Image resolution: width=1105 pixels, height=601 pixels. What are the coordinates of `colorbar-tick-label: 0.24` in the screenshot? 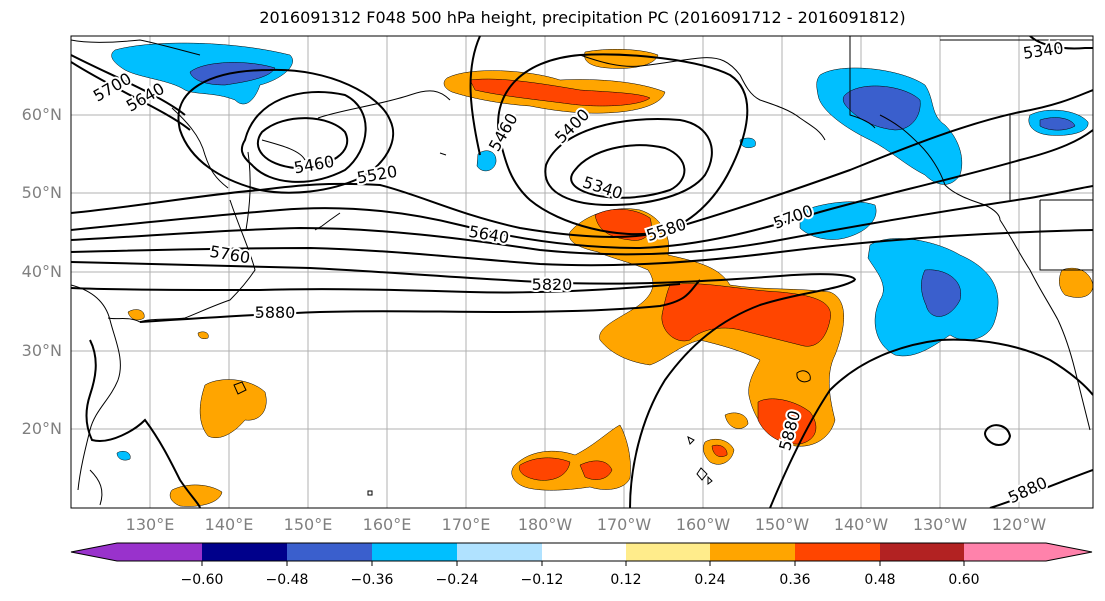 It's located at (710, 580).